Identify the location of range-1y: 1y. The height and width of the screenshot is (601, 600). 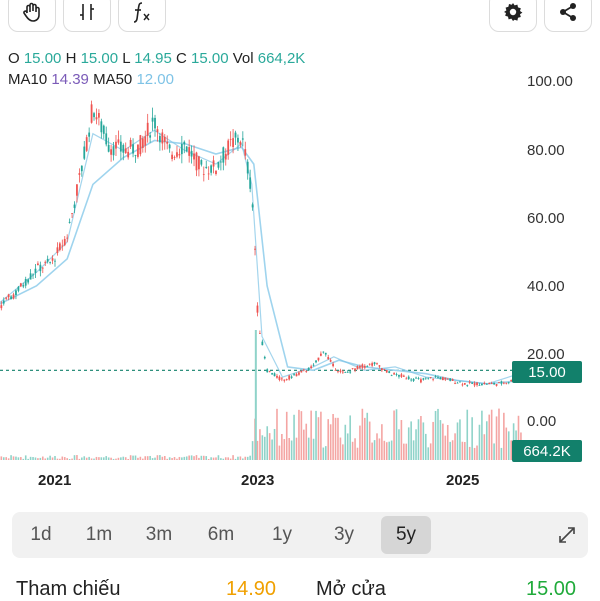
(282, 534).